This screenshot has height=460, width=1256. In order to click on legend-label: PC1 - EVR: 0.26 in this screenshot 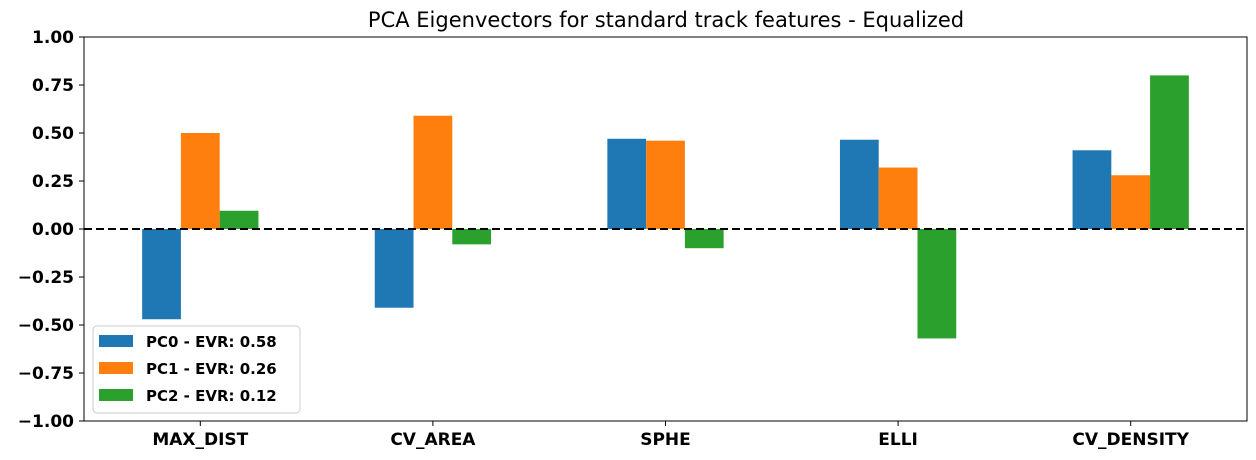, I will do `click(211, 369)`.